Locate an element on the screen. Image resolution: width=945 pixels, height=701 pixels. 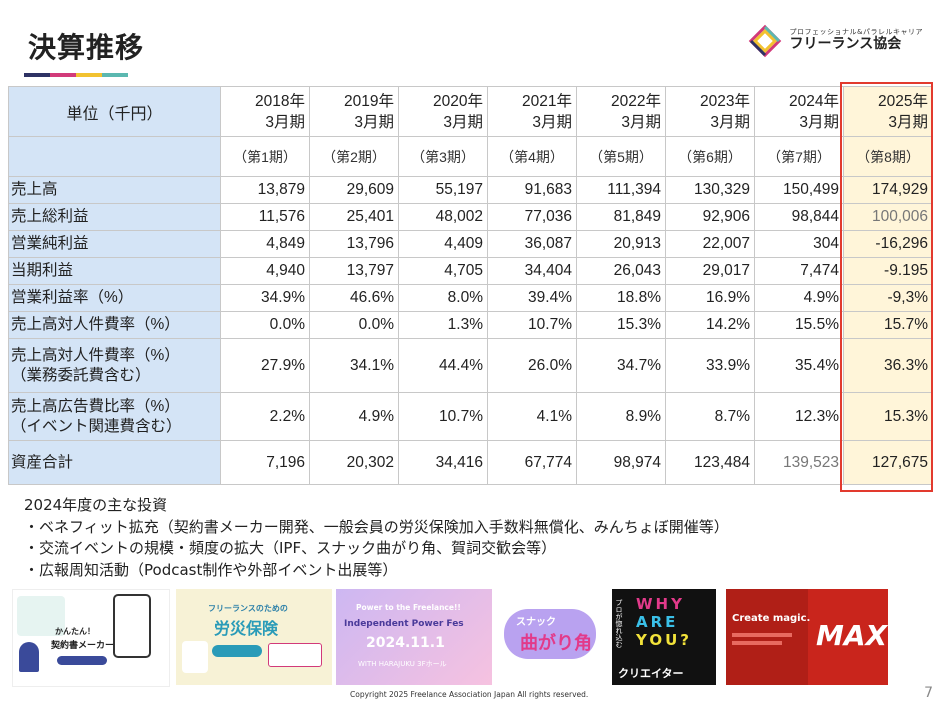
cell: 34.1% is located at coordinates (354, 365).